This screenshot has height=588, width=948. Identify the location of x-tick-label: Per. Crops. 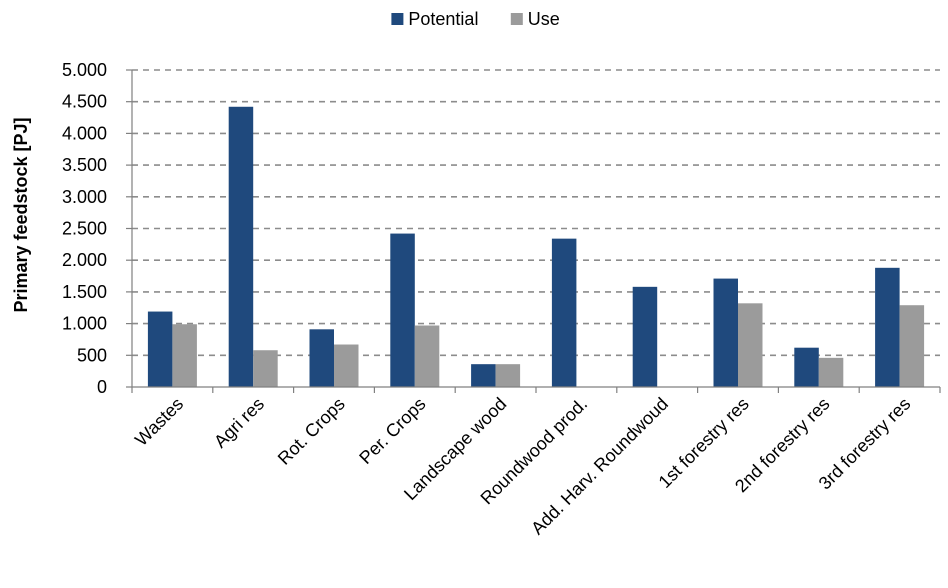
(392, 431).